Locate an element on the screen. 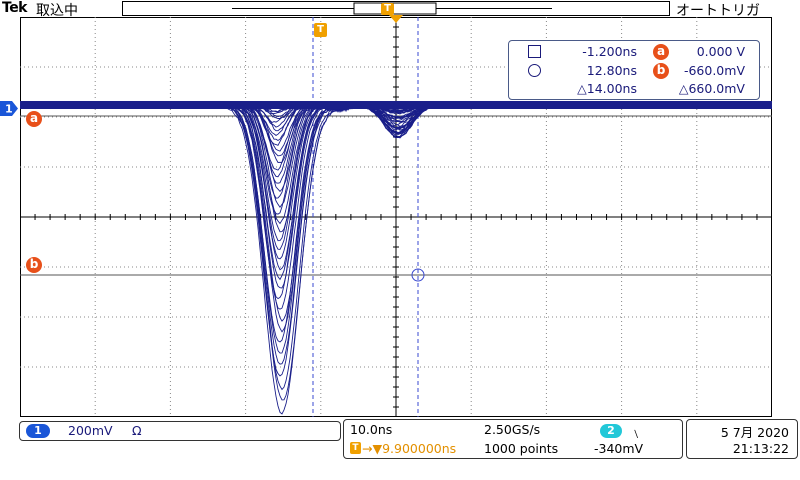  channel-info-box: 1 200mV Ω is located at coordinates (180, 431).